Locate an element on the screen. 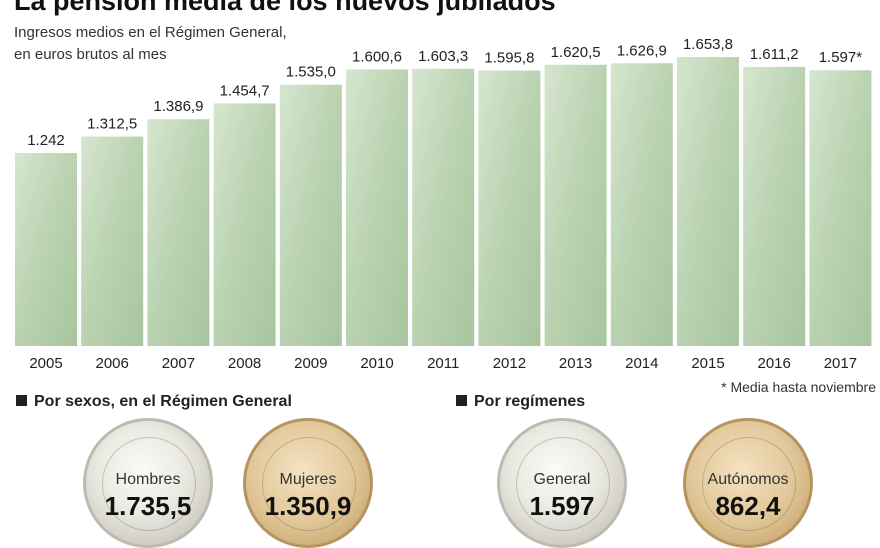 This screenshot has width=880, height=548. value-label: 1.242 is located at coordinates (46, 140).